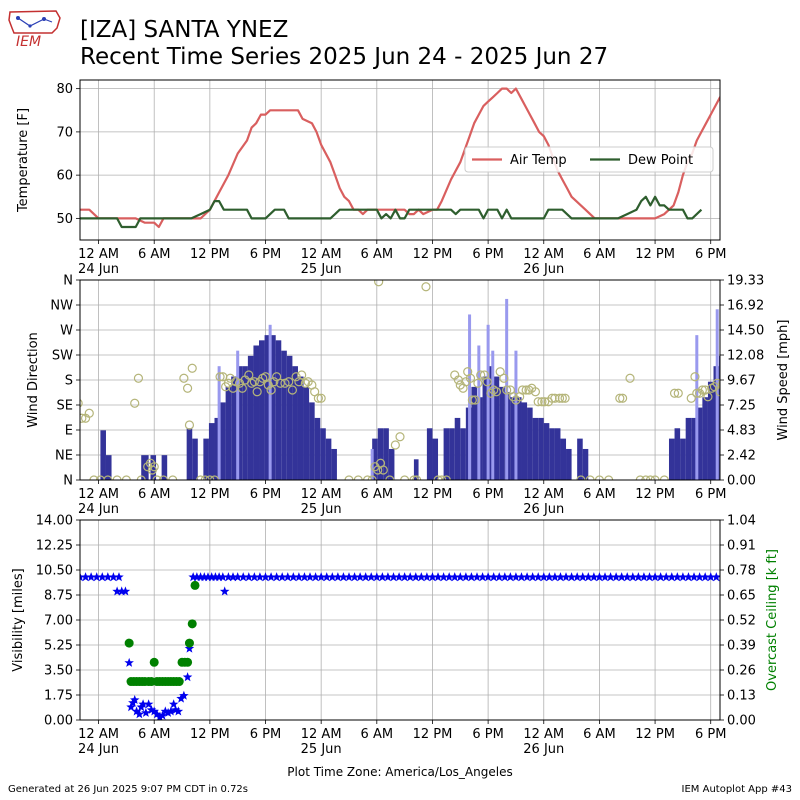 Image resolution: width=800 pixels, height=800 pixels. I want to click on x-tick-label: 12 AM, so click(98, 254).